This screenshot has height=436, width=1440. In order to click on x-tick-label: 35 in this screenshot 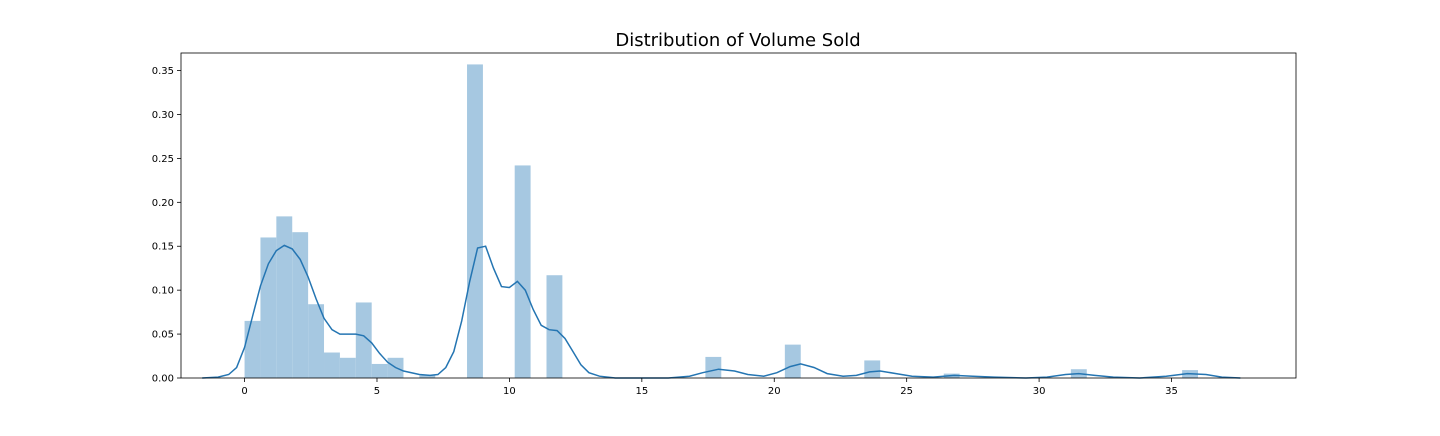, I will do `click(1171, 391)`.